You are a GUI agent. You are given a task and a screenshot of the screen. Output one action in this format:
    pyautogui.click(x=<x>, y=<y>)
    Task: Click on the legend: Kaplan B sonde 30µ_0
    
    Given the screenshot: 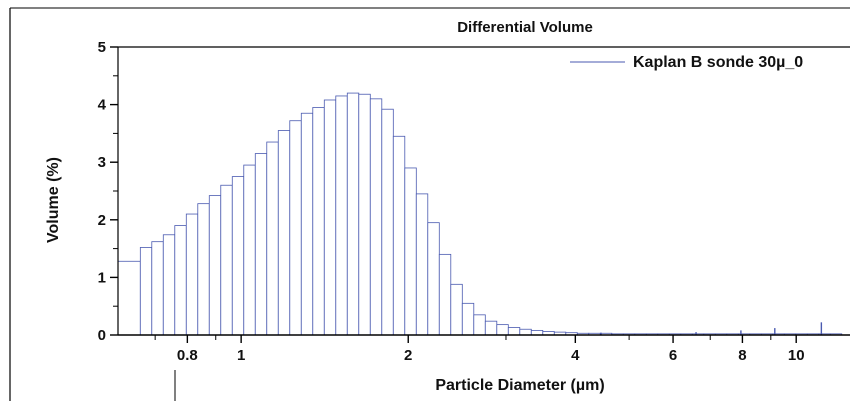 What is the action you would take?
    pyautogui.click(x=686, y=62)
    